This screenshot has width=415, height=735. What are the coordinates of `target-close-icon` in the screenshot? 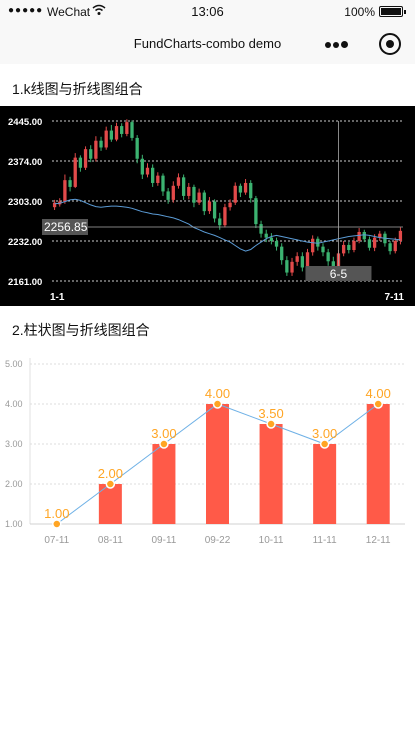 It's located at (390, 44).